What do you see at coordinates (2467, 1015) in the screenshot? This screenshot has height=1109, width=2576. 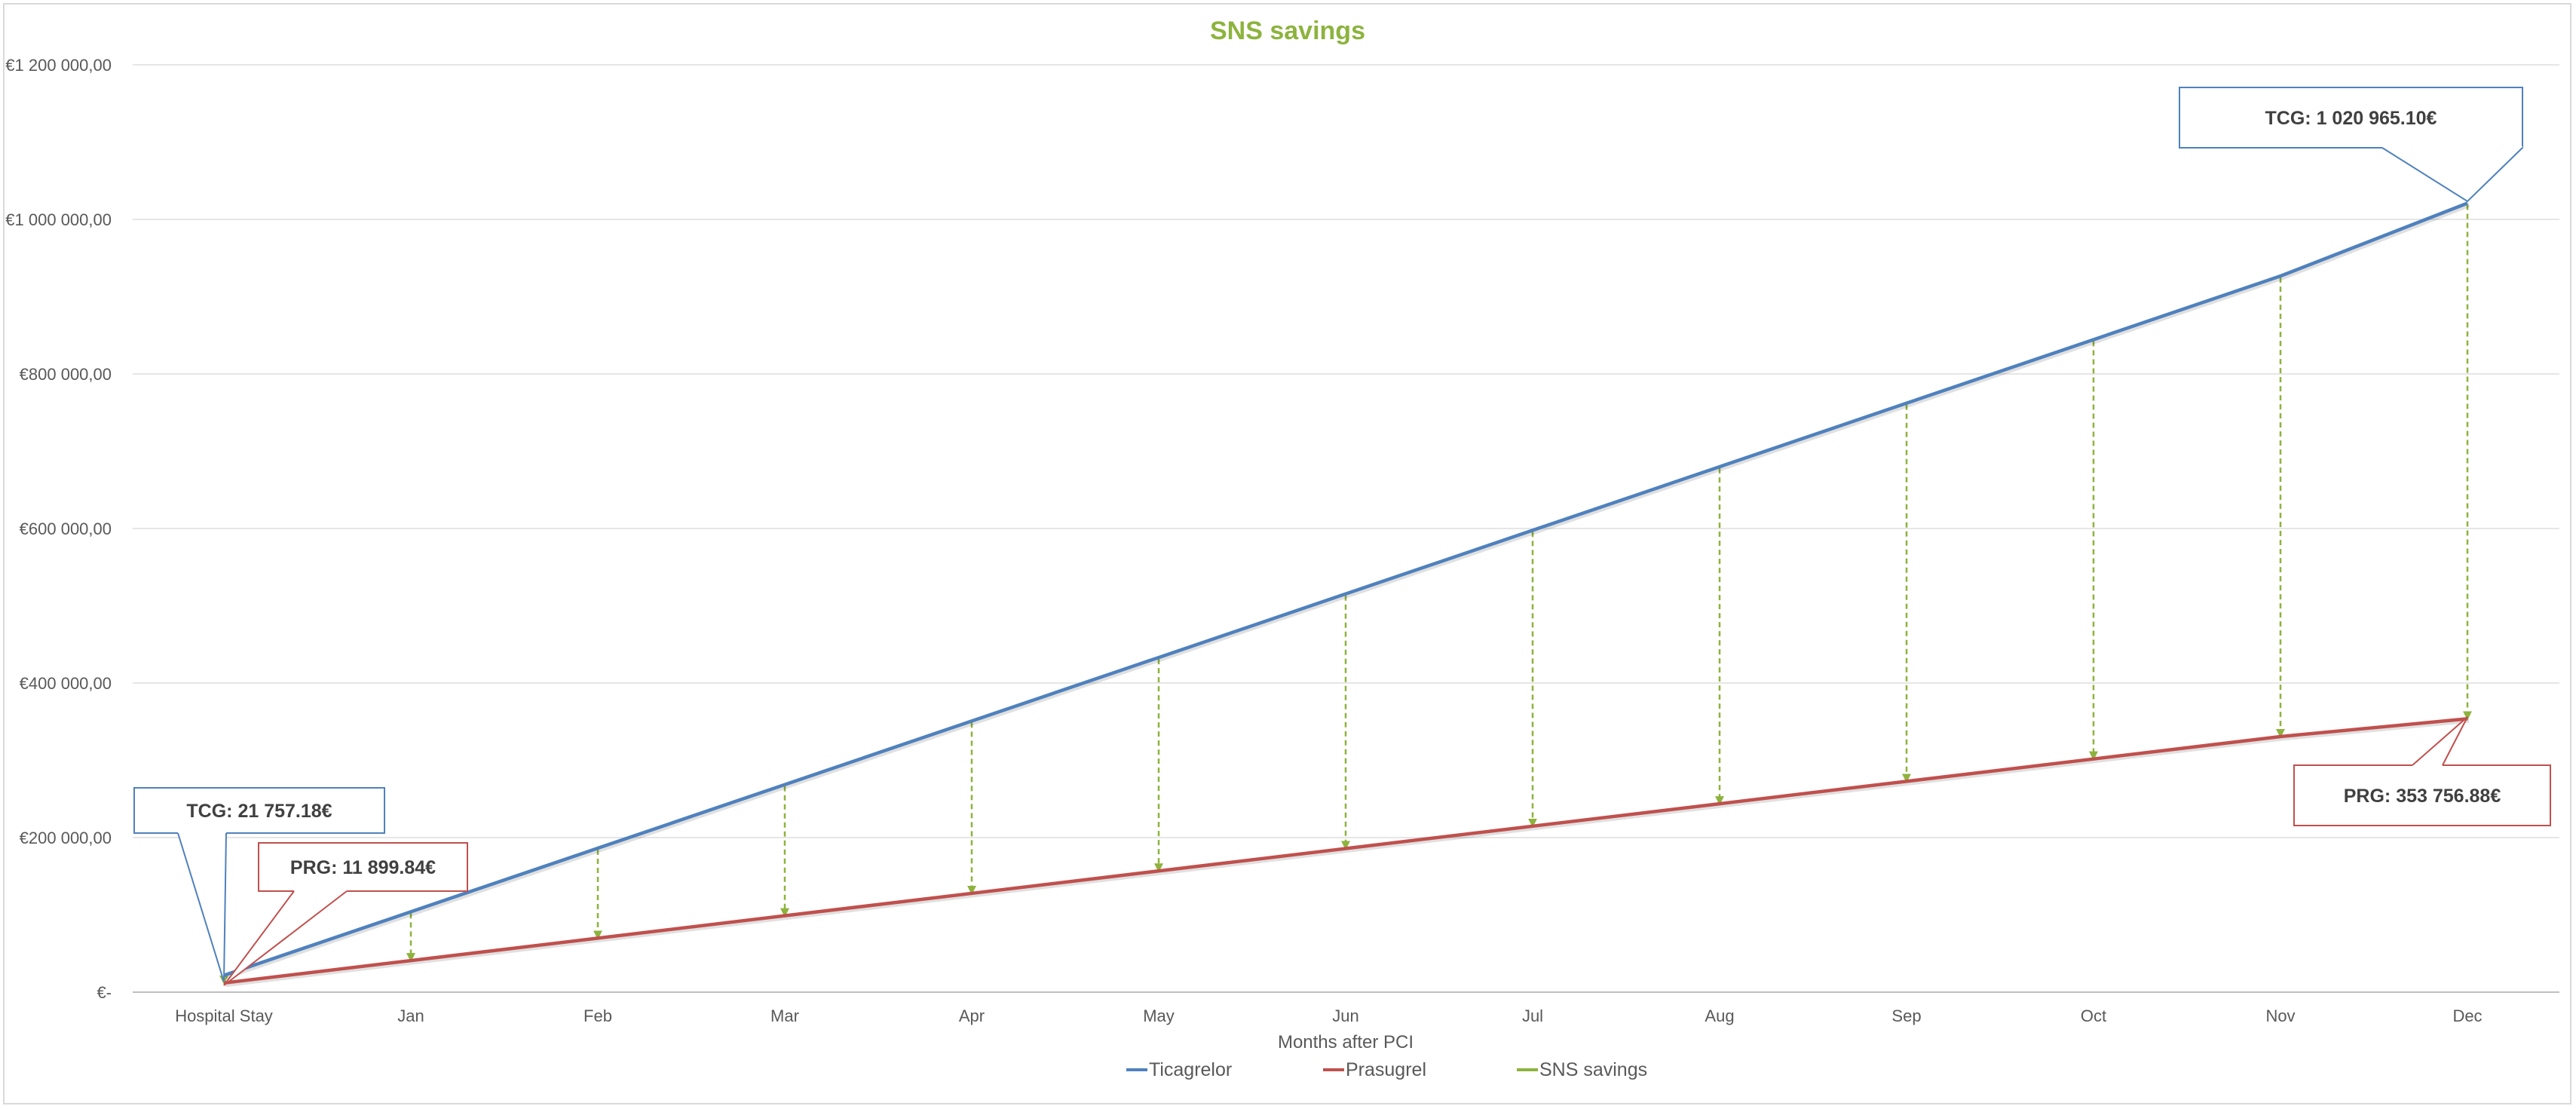 I see `x-tick-label: Dec` at bounding box center [2467, 1015].